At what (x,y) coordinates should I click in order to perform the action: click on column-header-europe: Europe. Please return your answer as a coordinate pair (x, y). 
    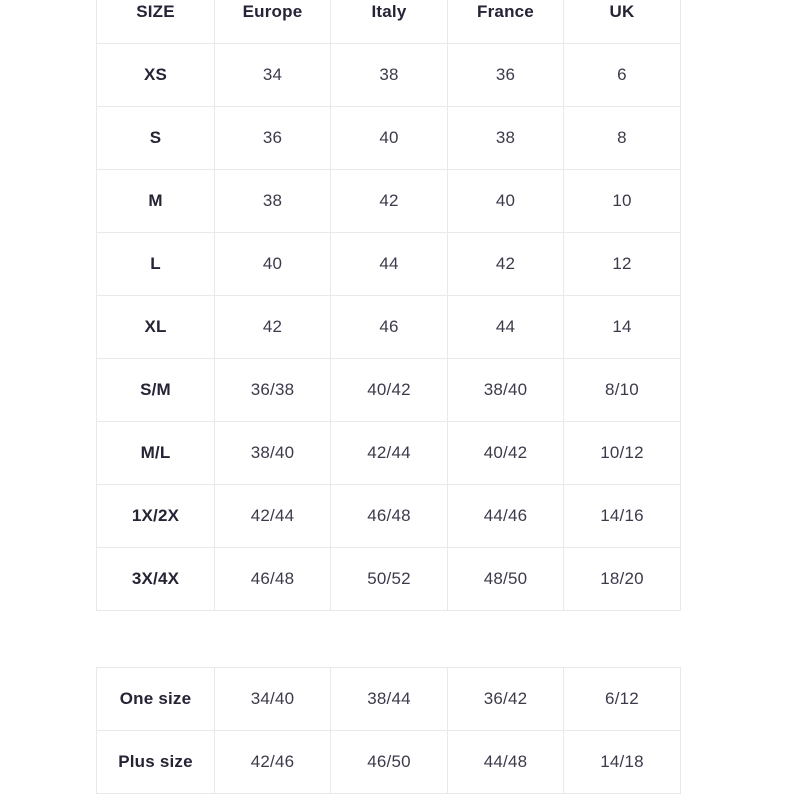
    Looking at the image, I should click on (272, 22).